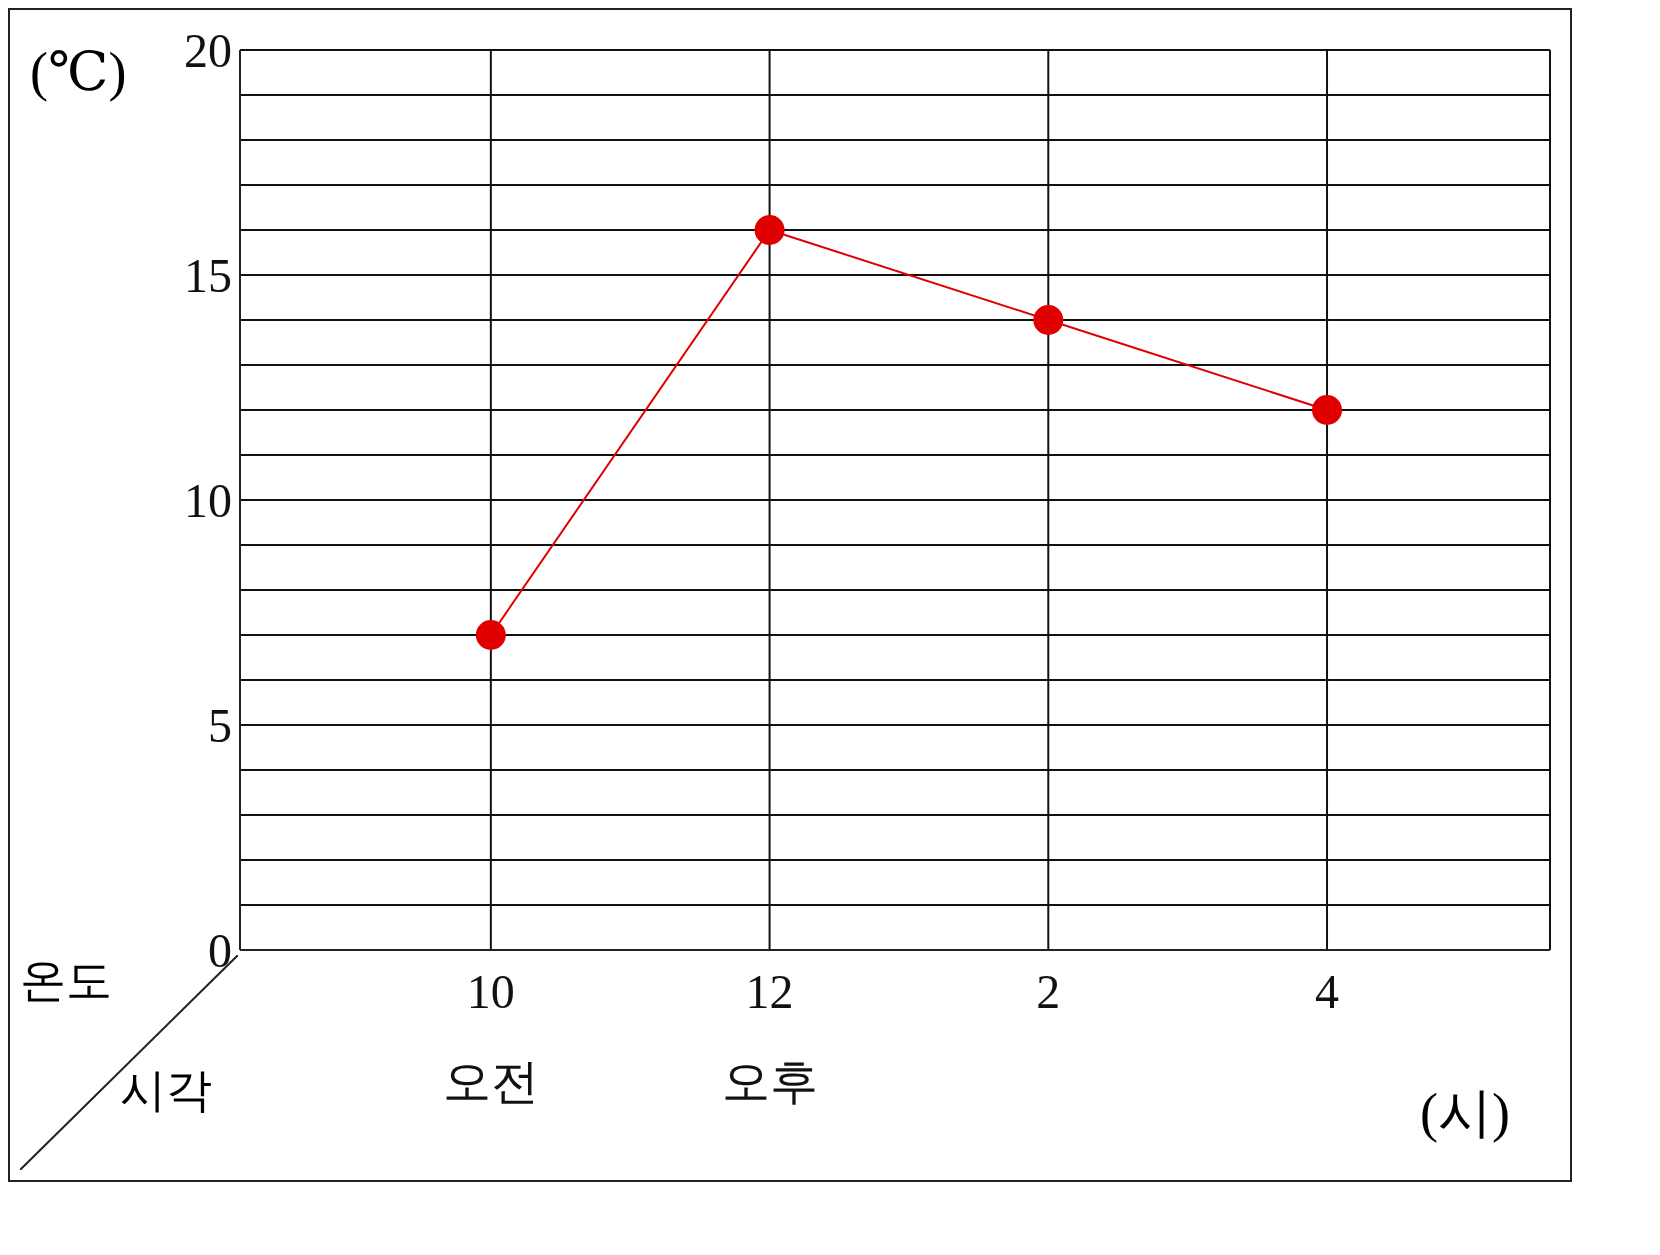 The width and height of the screenshot is (1660, 1255). Describe the element at coordinates (208, 51) in the screenshot. I see `y-tick-label: 20` at that location.